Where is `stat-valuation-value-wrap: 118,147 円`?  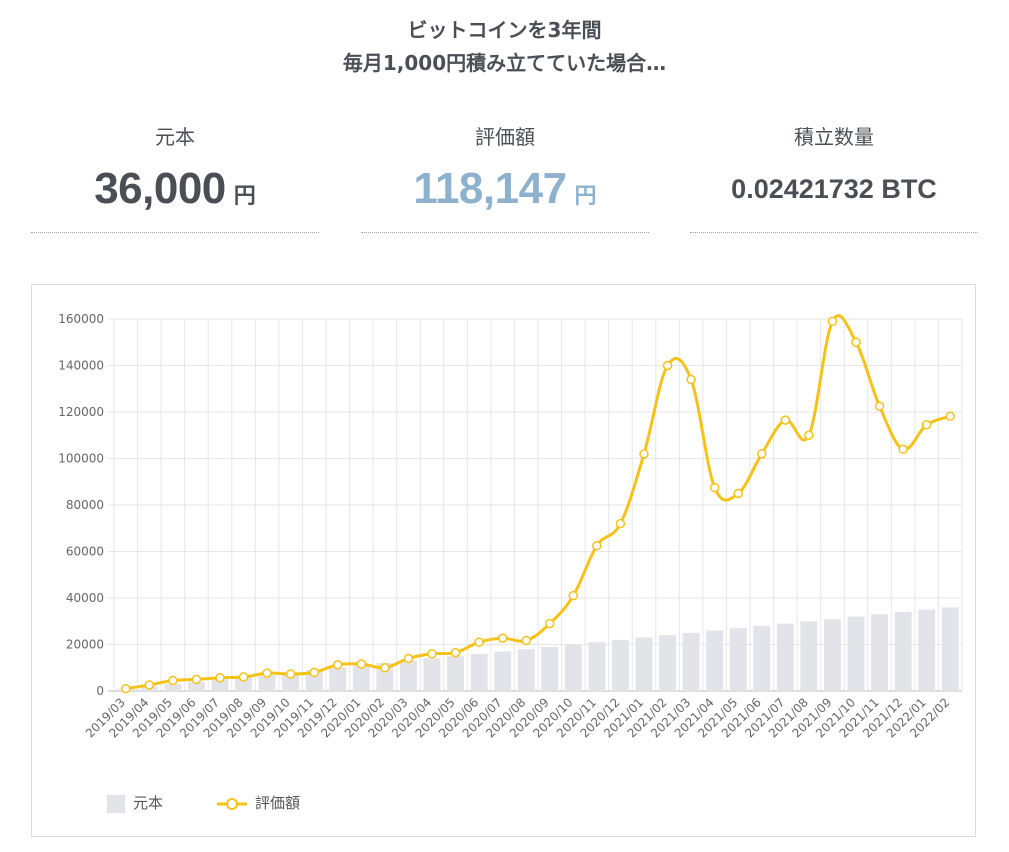
stat-valuation-value-wrap: 118,147 円 is located at coordinates (505, 189).